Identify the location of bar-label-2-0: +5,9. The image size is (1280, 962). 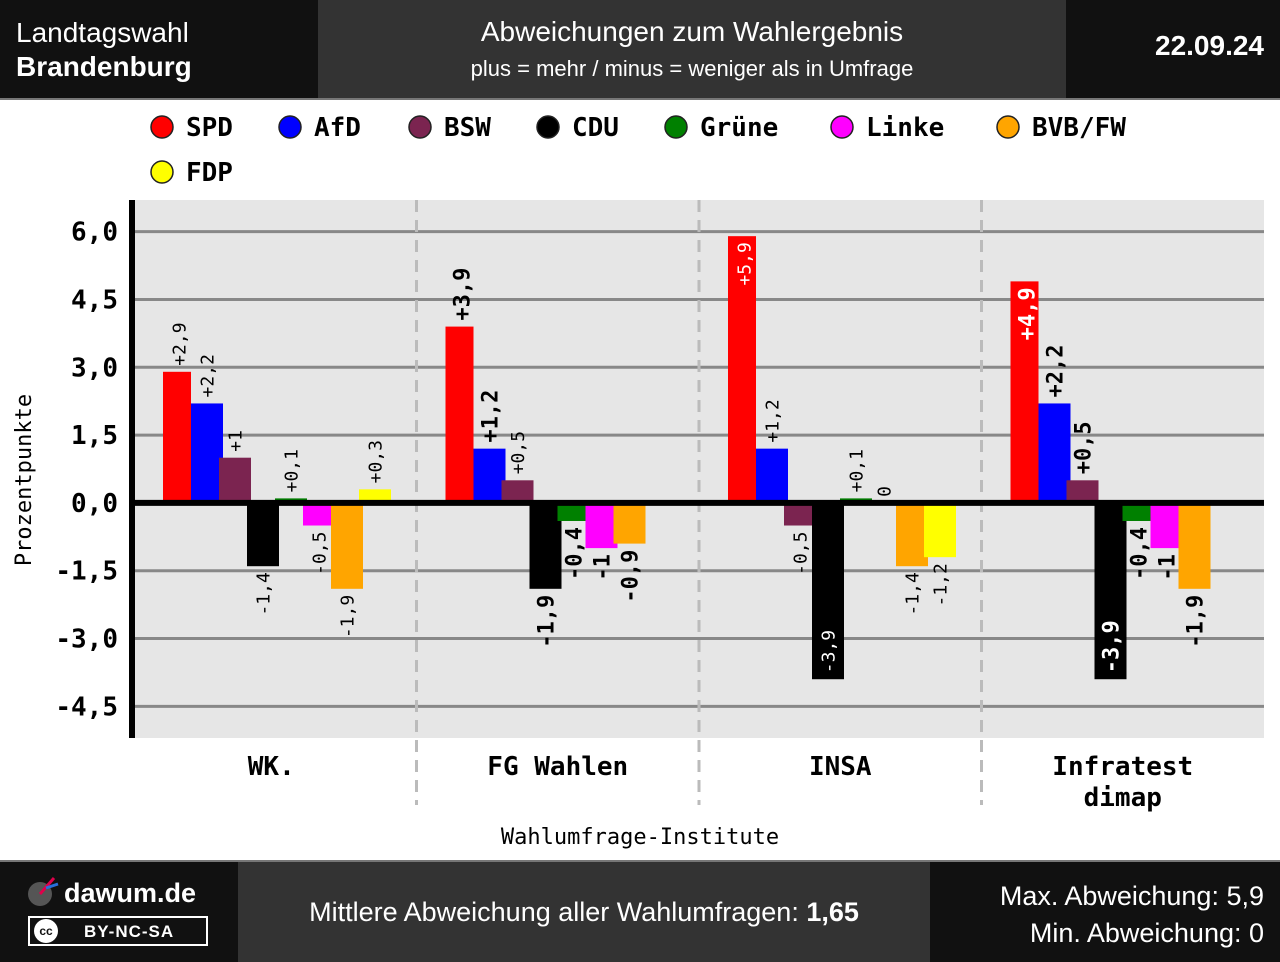
(744, 263).